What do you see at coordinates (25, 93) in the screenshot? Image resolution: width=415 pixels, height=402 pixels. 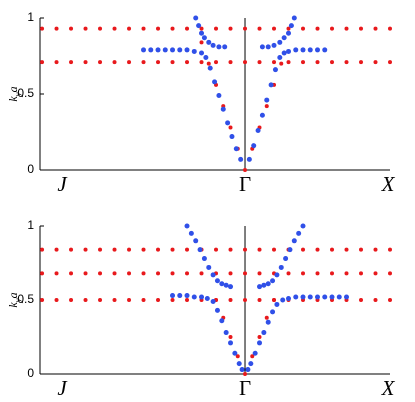 I see `y-tick-label: 0.5` at bounding box center [25, 93].